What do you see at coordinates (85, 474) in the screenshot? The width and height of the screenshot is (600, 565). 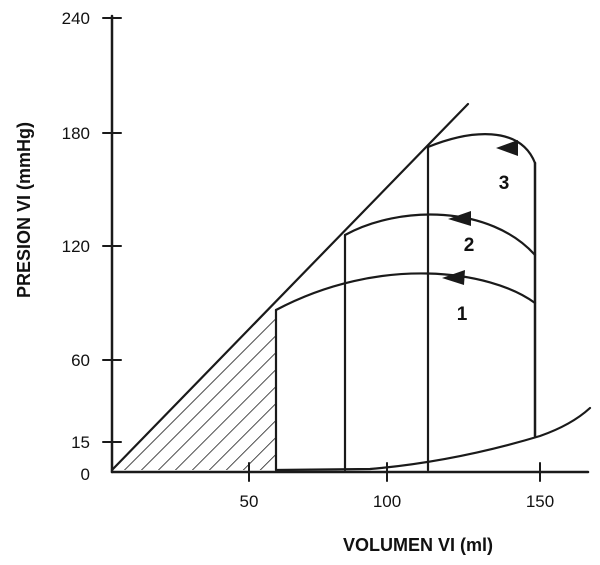 I see `y-tick-label-0: 0` at bounding box center [85, 474].